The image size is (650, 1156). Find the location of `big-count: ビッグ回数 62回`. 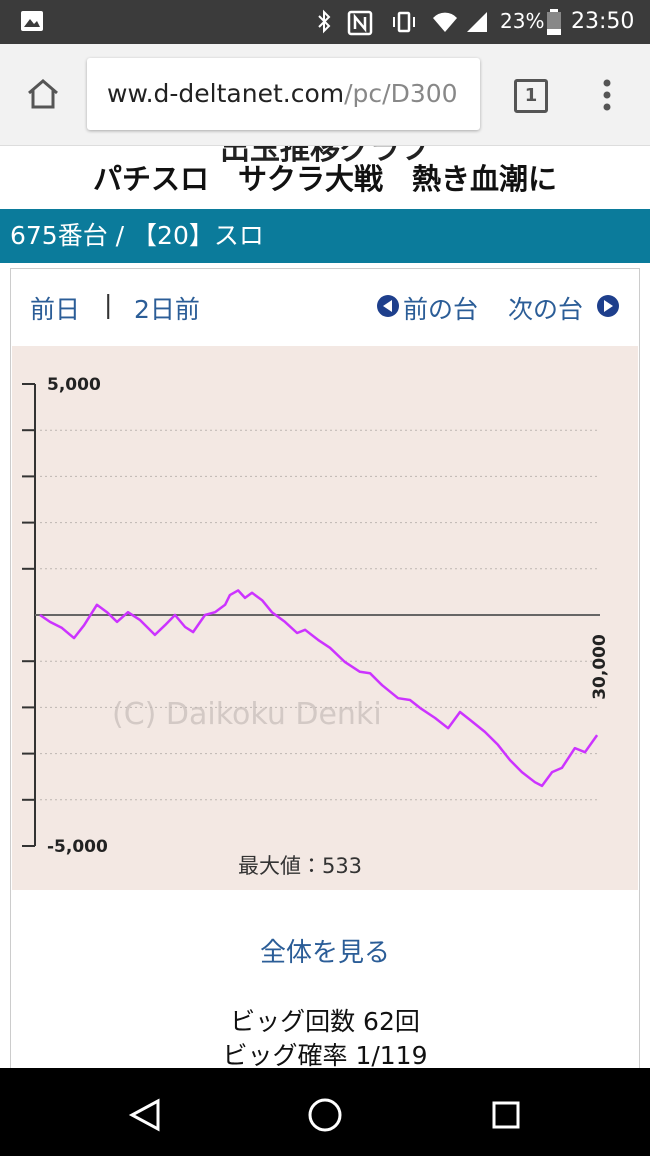

big-count: ビッグ回数 62回 is located at coordinates (325, 1021).